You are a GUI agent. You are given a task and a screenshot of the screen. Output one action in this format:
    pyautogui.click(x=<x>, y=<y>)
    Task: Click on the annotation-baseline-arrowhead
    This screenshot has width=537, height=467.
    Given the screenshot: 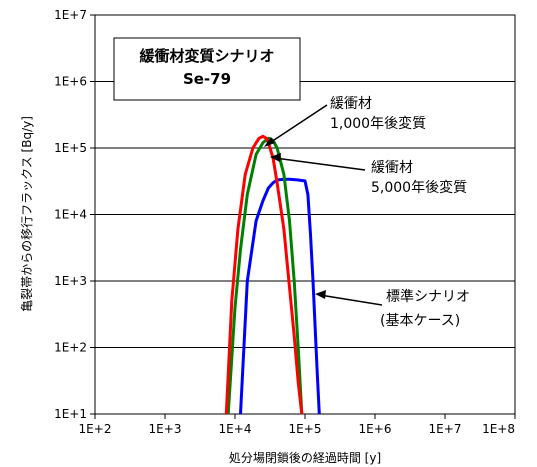 What is the action you would take?
    pyautogui.click(x=320, y=294)
    